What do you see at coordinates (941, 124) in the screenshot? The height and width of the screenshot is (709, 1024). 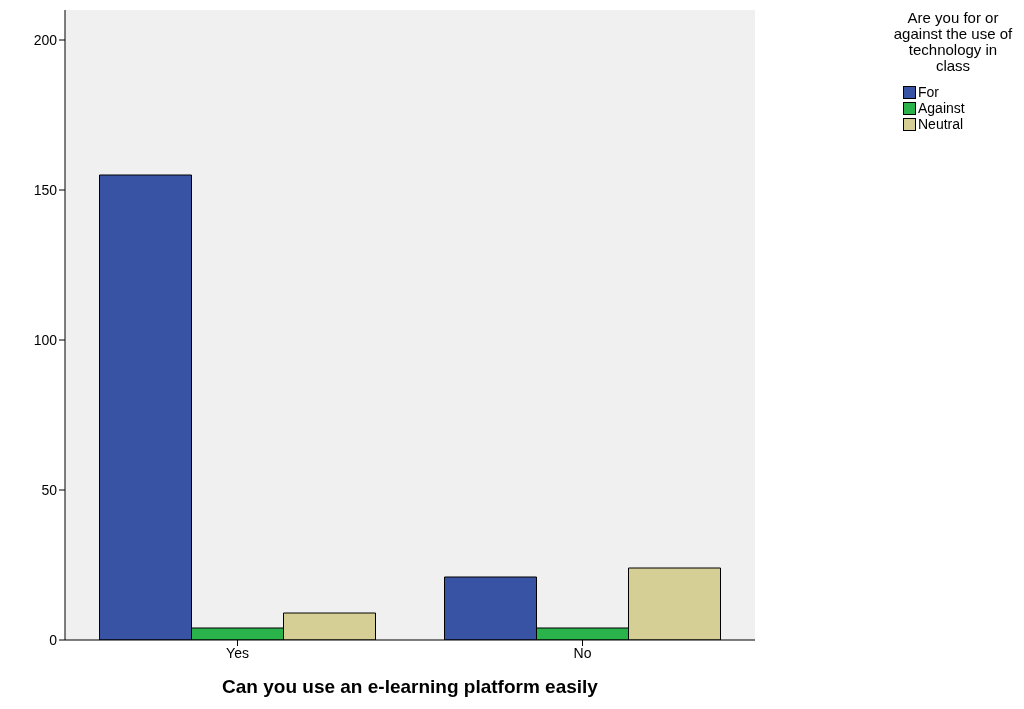 I see `legend-label: Neutral` at bounding box center [941, 124].